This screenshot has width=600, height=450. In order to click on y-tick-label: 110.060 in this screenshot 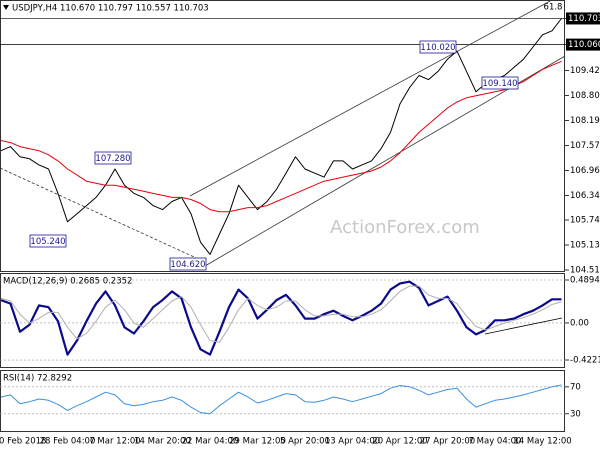, I will do `click(584, 45)`.